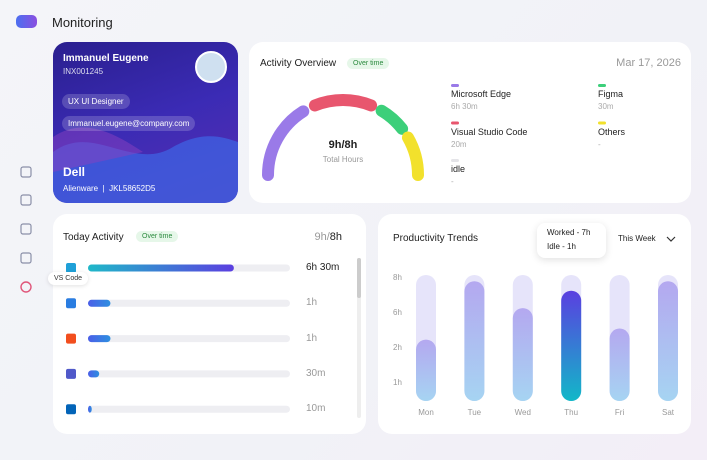  I want to click on legend-name: Microsoft Edge, so click(481, 94).